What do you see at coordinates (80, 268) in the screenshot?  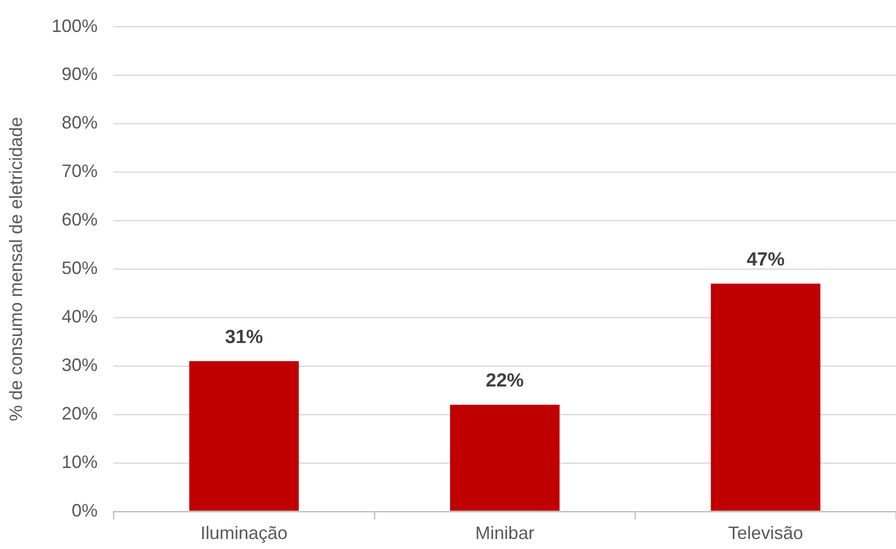 I see `y-tick-label: 50%` at bounding box center [80, 268].